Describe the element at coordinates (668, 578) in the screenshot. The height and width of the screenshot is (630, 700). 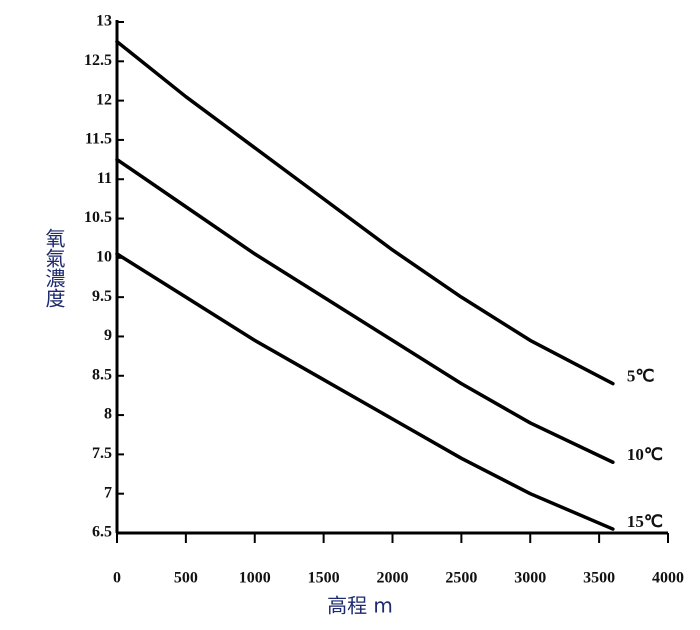
I see `x-tick-label: 4000` at that location.